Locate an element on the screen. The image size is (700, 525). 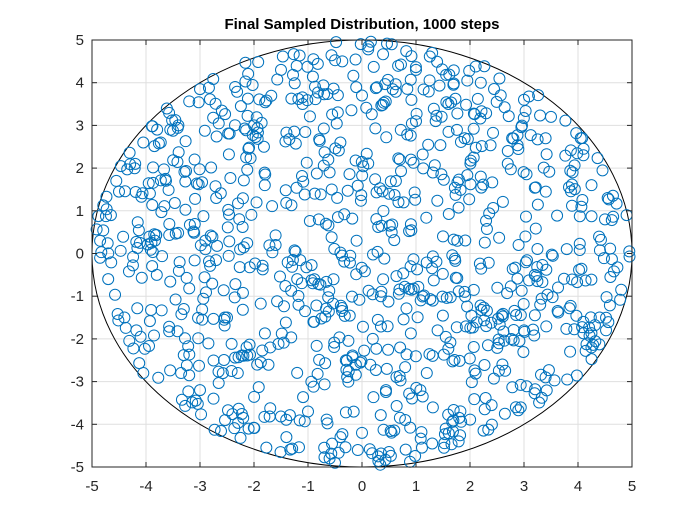
x-tick-label: -1 is located at coordinates (307, 486).